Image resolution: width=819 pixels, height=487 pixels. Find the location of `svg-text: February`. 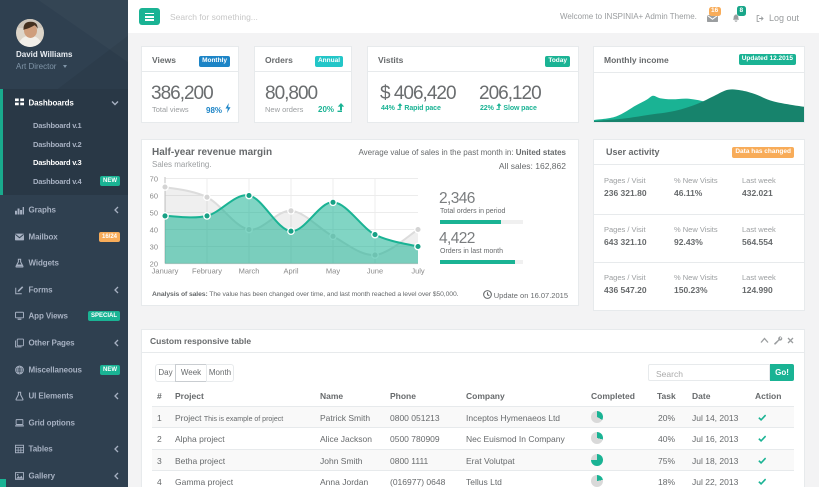

svg-text: February is located at coordinates (207, 271).